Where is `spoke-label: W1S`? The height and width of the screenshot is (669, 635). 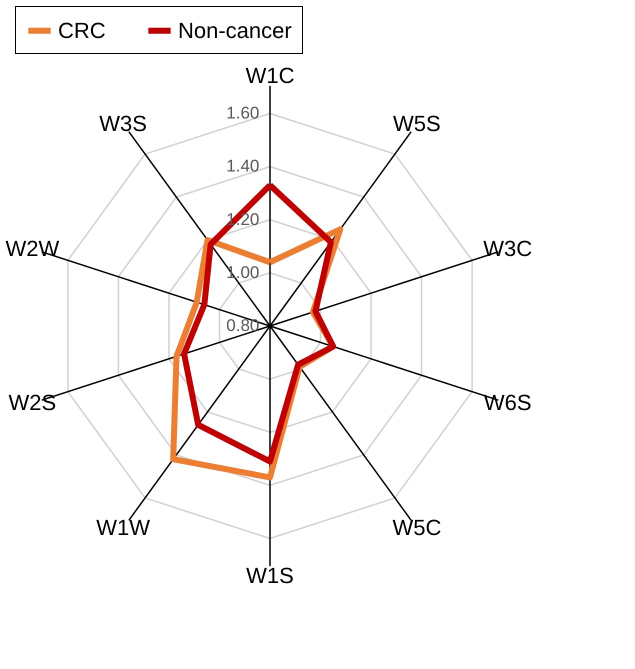 spoke-label: W1S is located at coordinates (270, 575).